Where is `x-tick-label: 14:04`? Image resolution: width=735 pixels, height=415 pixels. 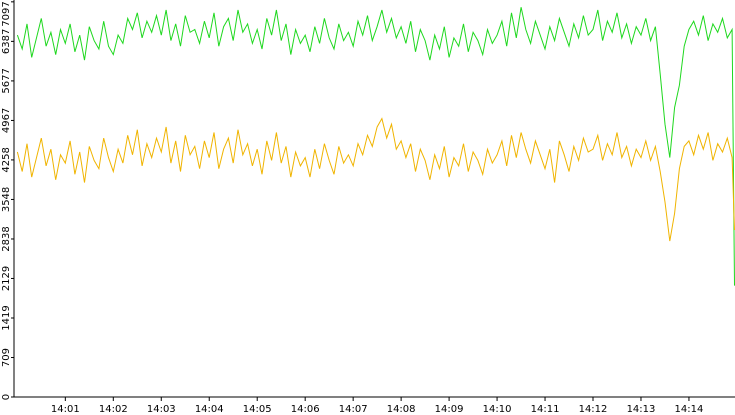
x-tick-label: 14:04 is located at coordinates (209, 409).